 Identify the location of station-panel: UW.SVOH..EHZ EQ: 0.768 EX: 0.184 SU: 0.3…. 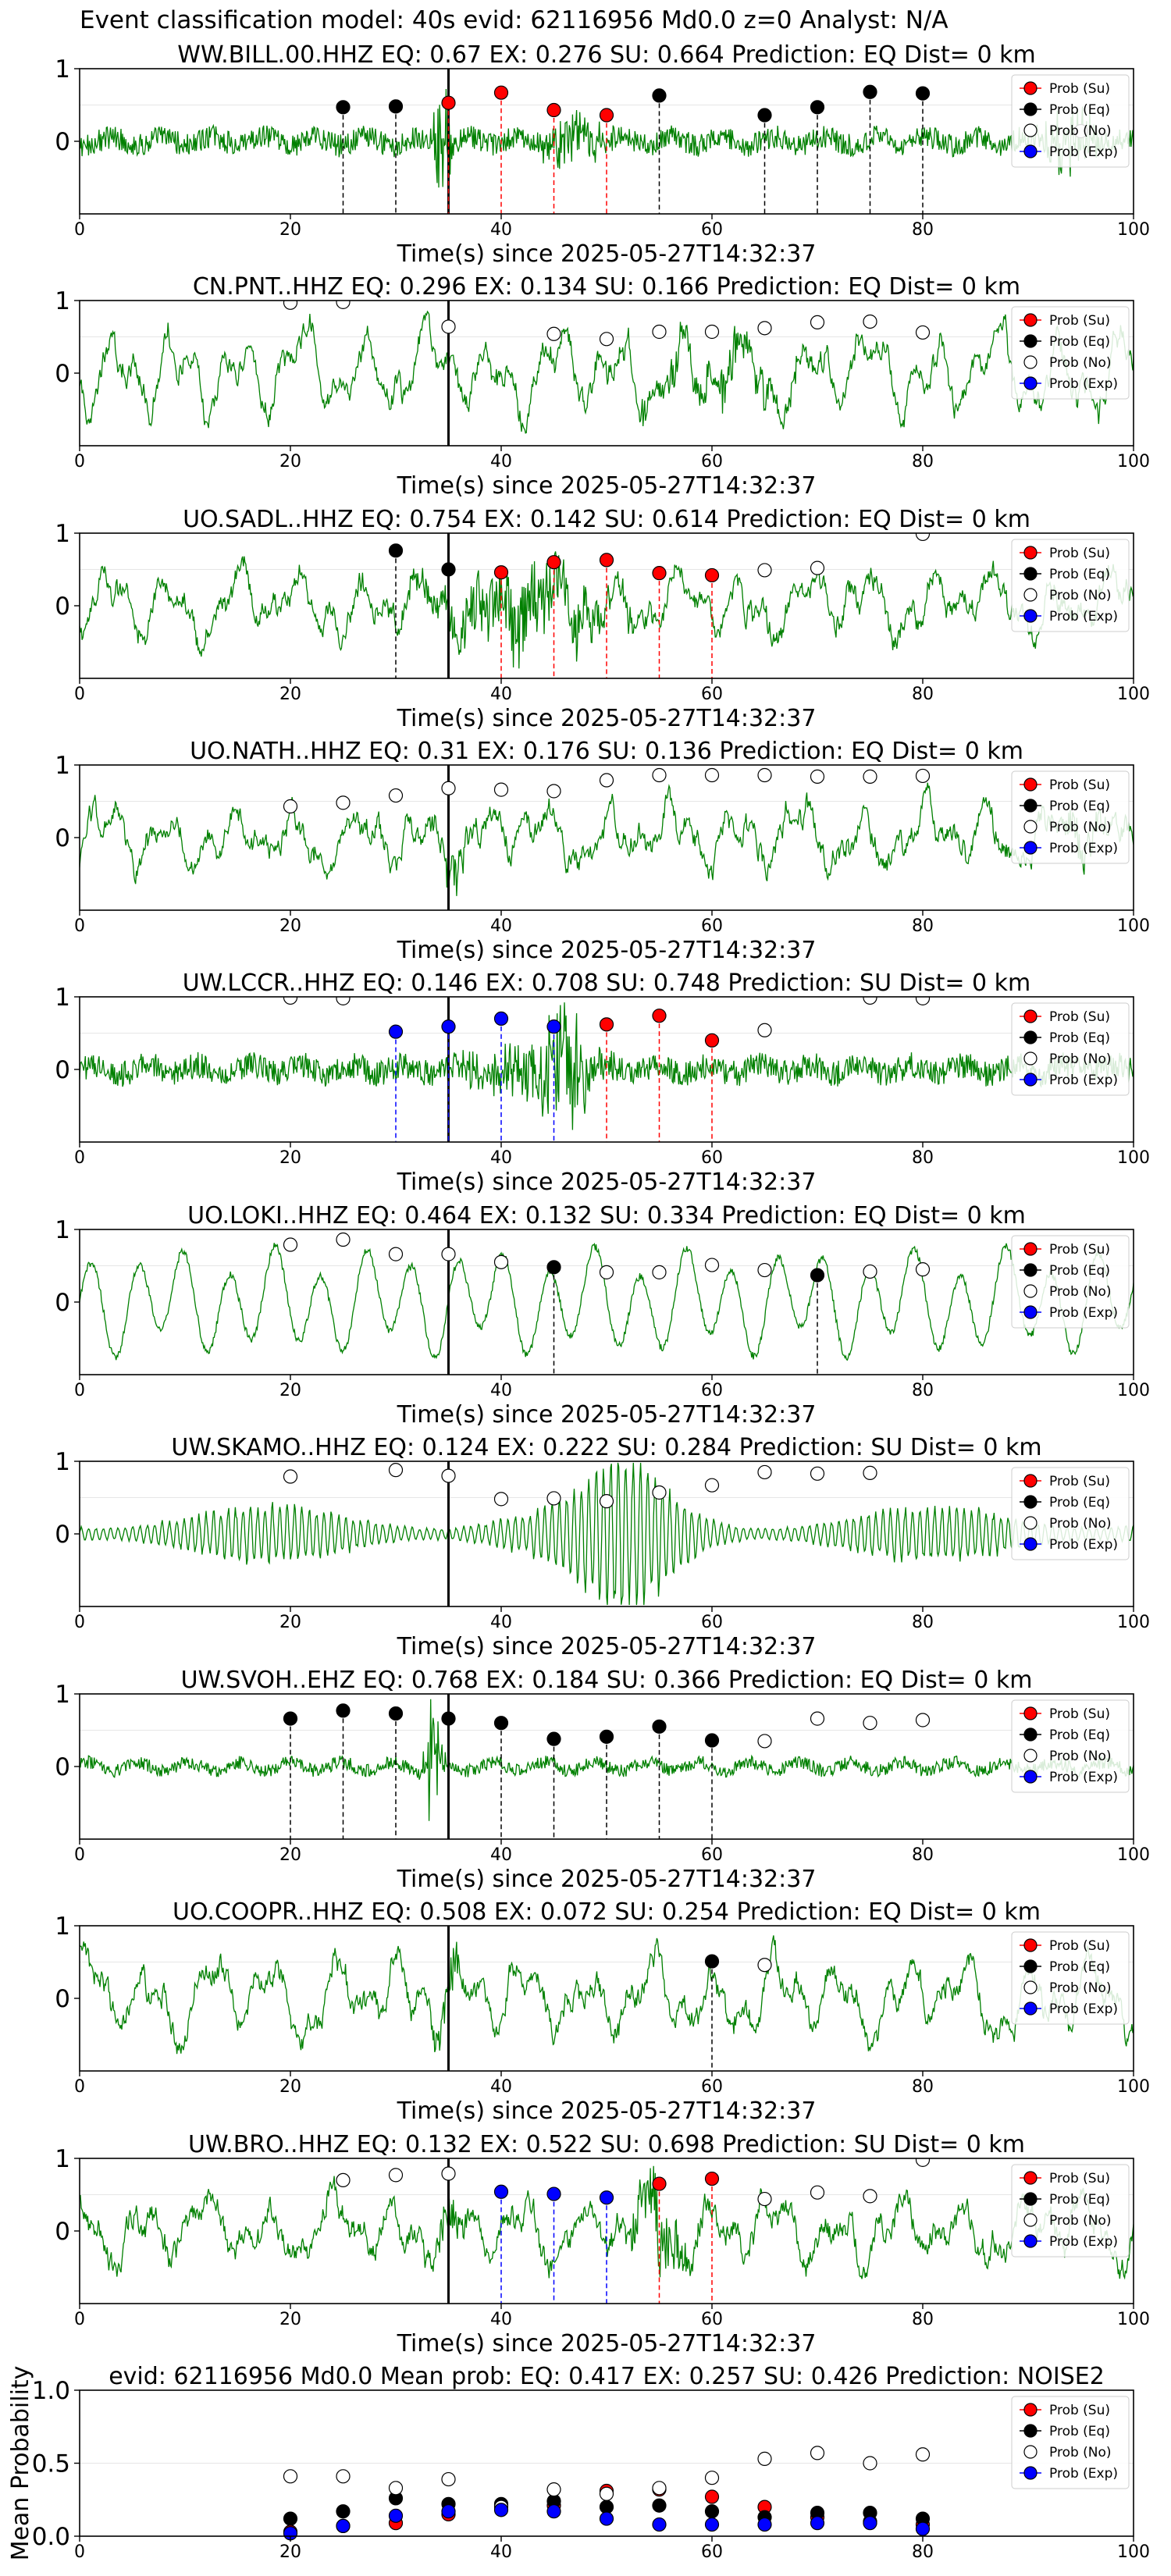
(602, 1780).